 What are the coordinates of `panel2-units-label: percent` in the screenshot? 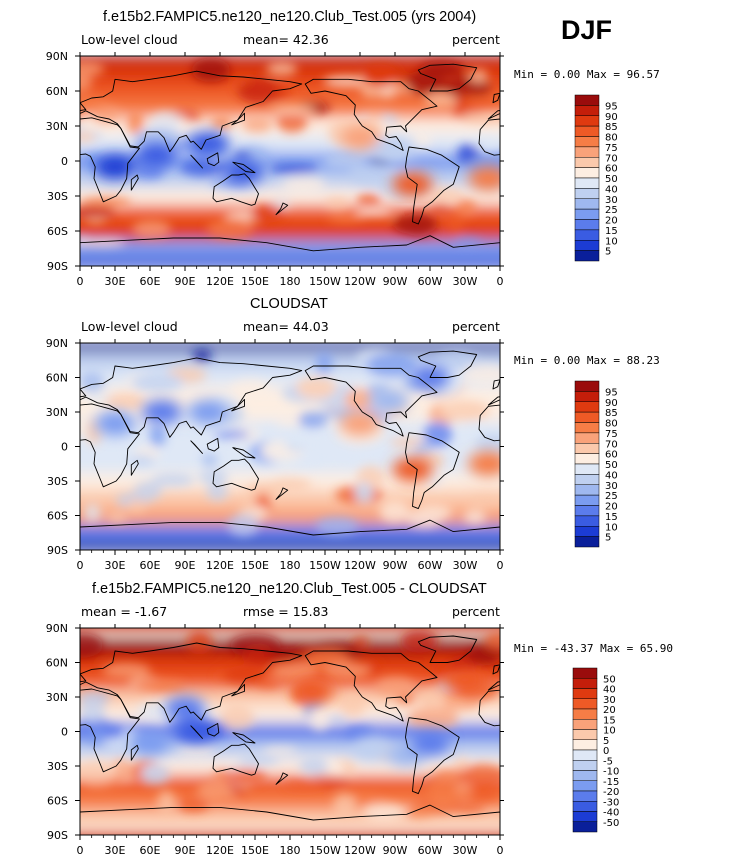 It's located at (476, 326).